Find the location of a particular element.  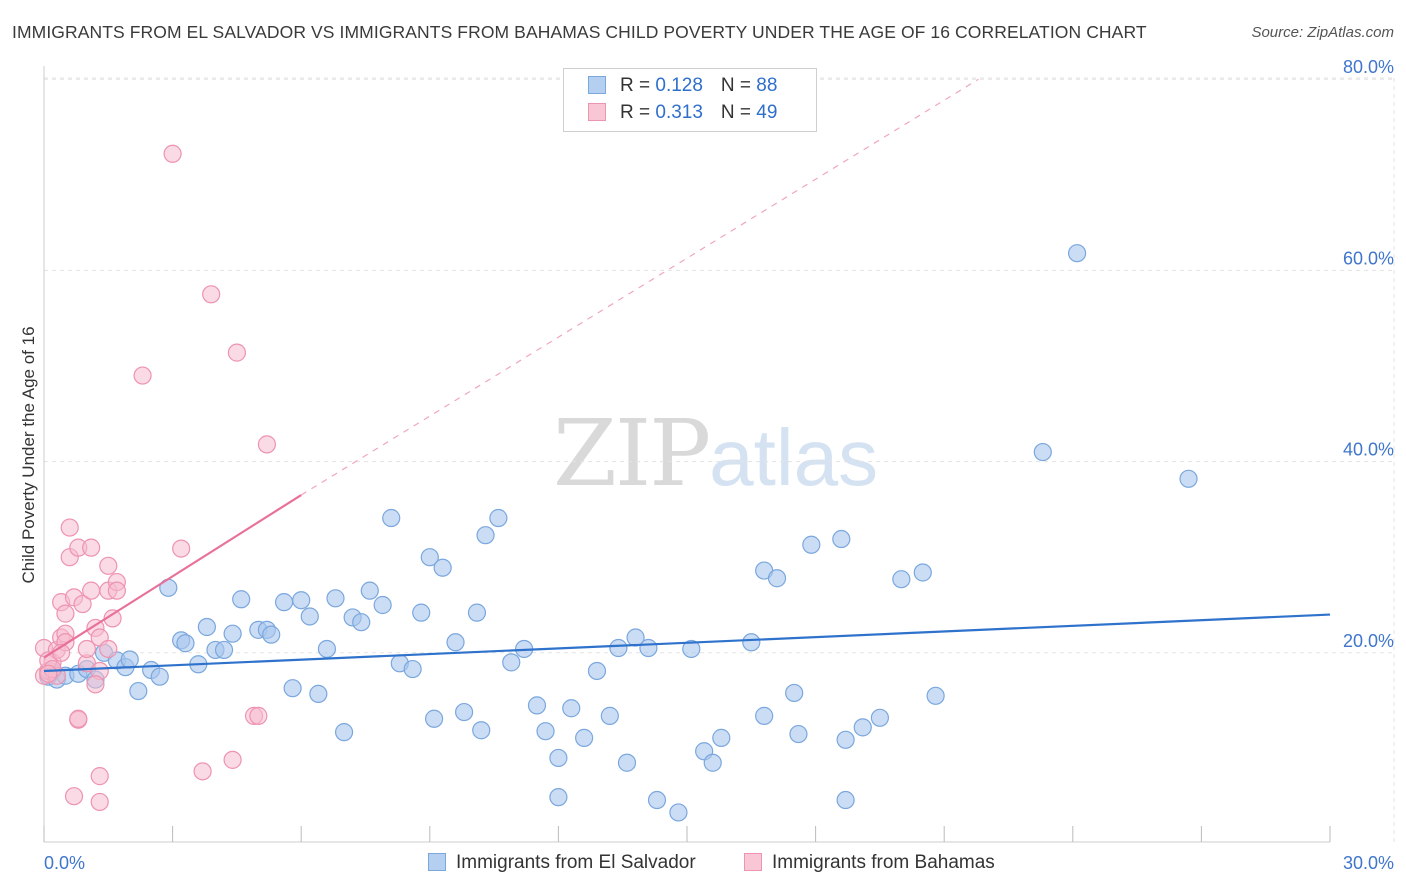

trend-line-bahamas is located at coordinates (172, 576).